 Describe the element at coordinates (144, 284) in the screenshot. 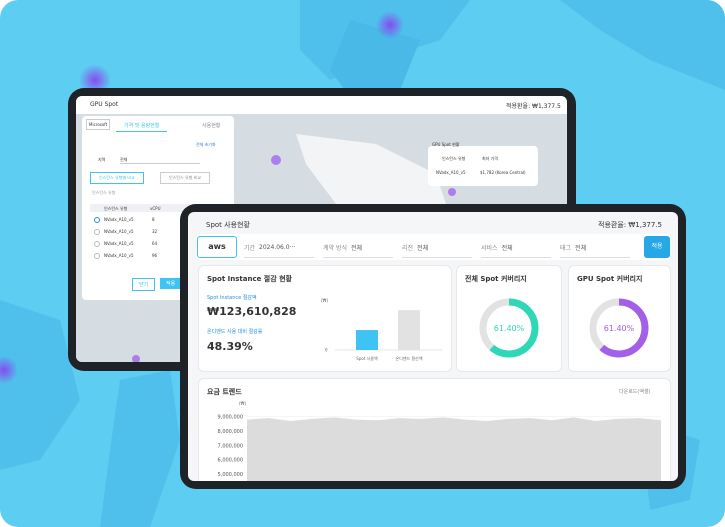

I see `close-button: 닫기` at that location.